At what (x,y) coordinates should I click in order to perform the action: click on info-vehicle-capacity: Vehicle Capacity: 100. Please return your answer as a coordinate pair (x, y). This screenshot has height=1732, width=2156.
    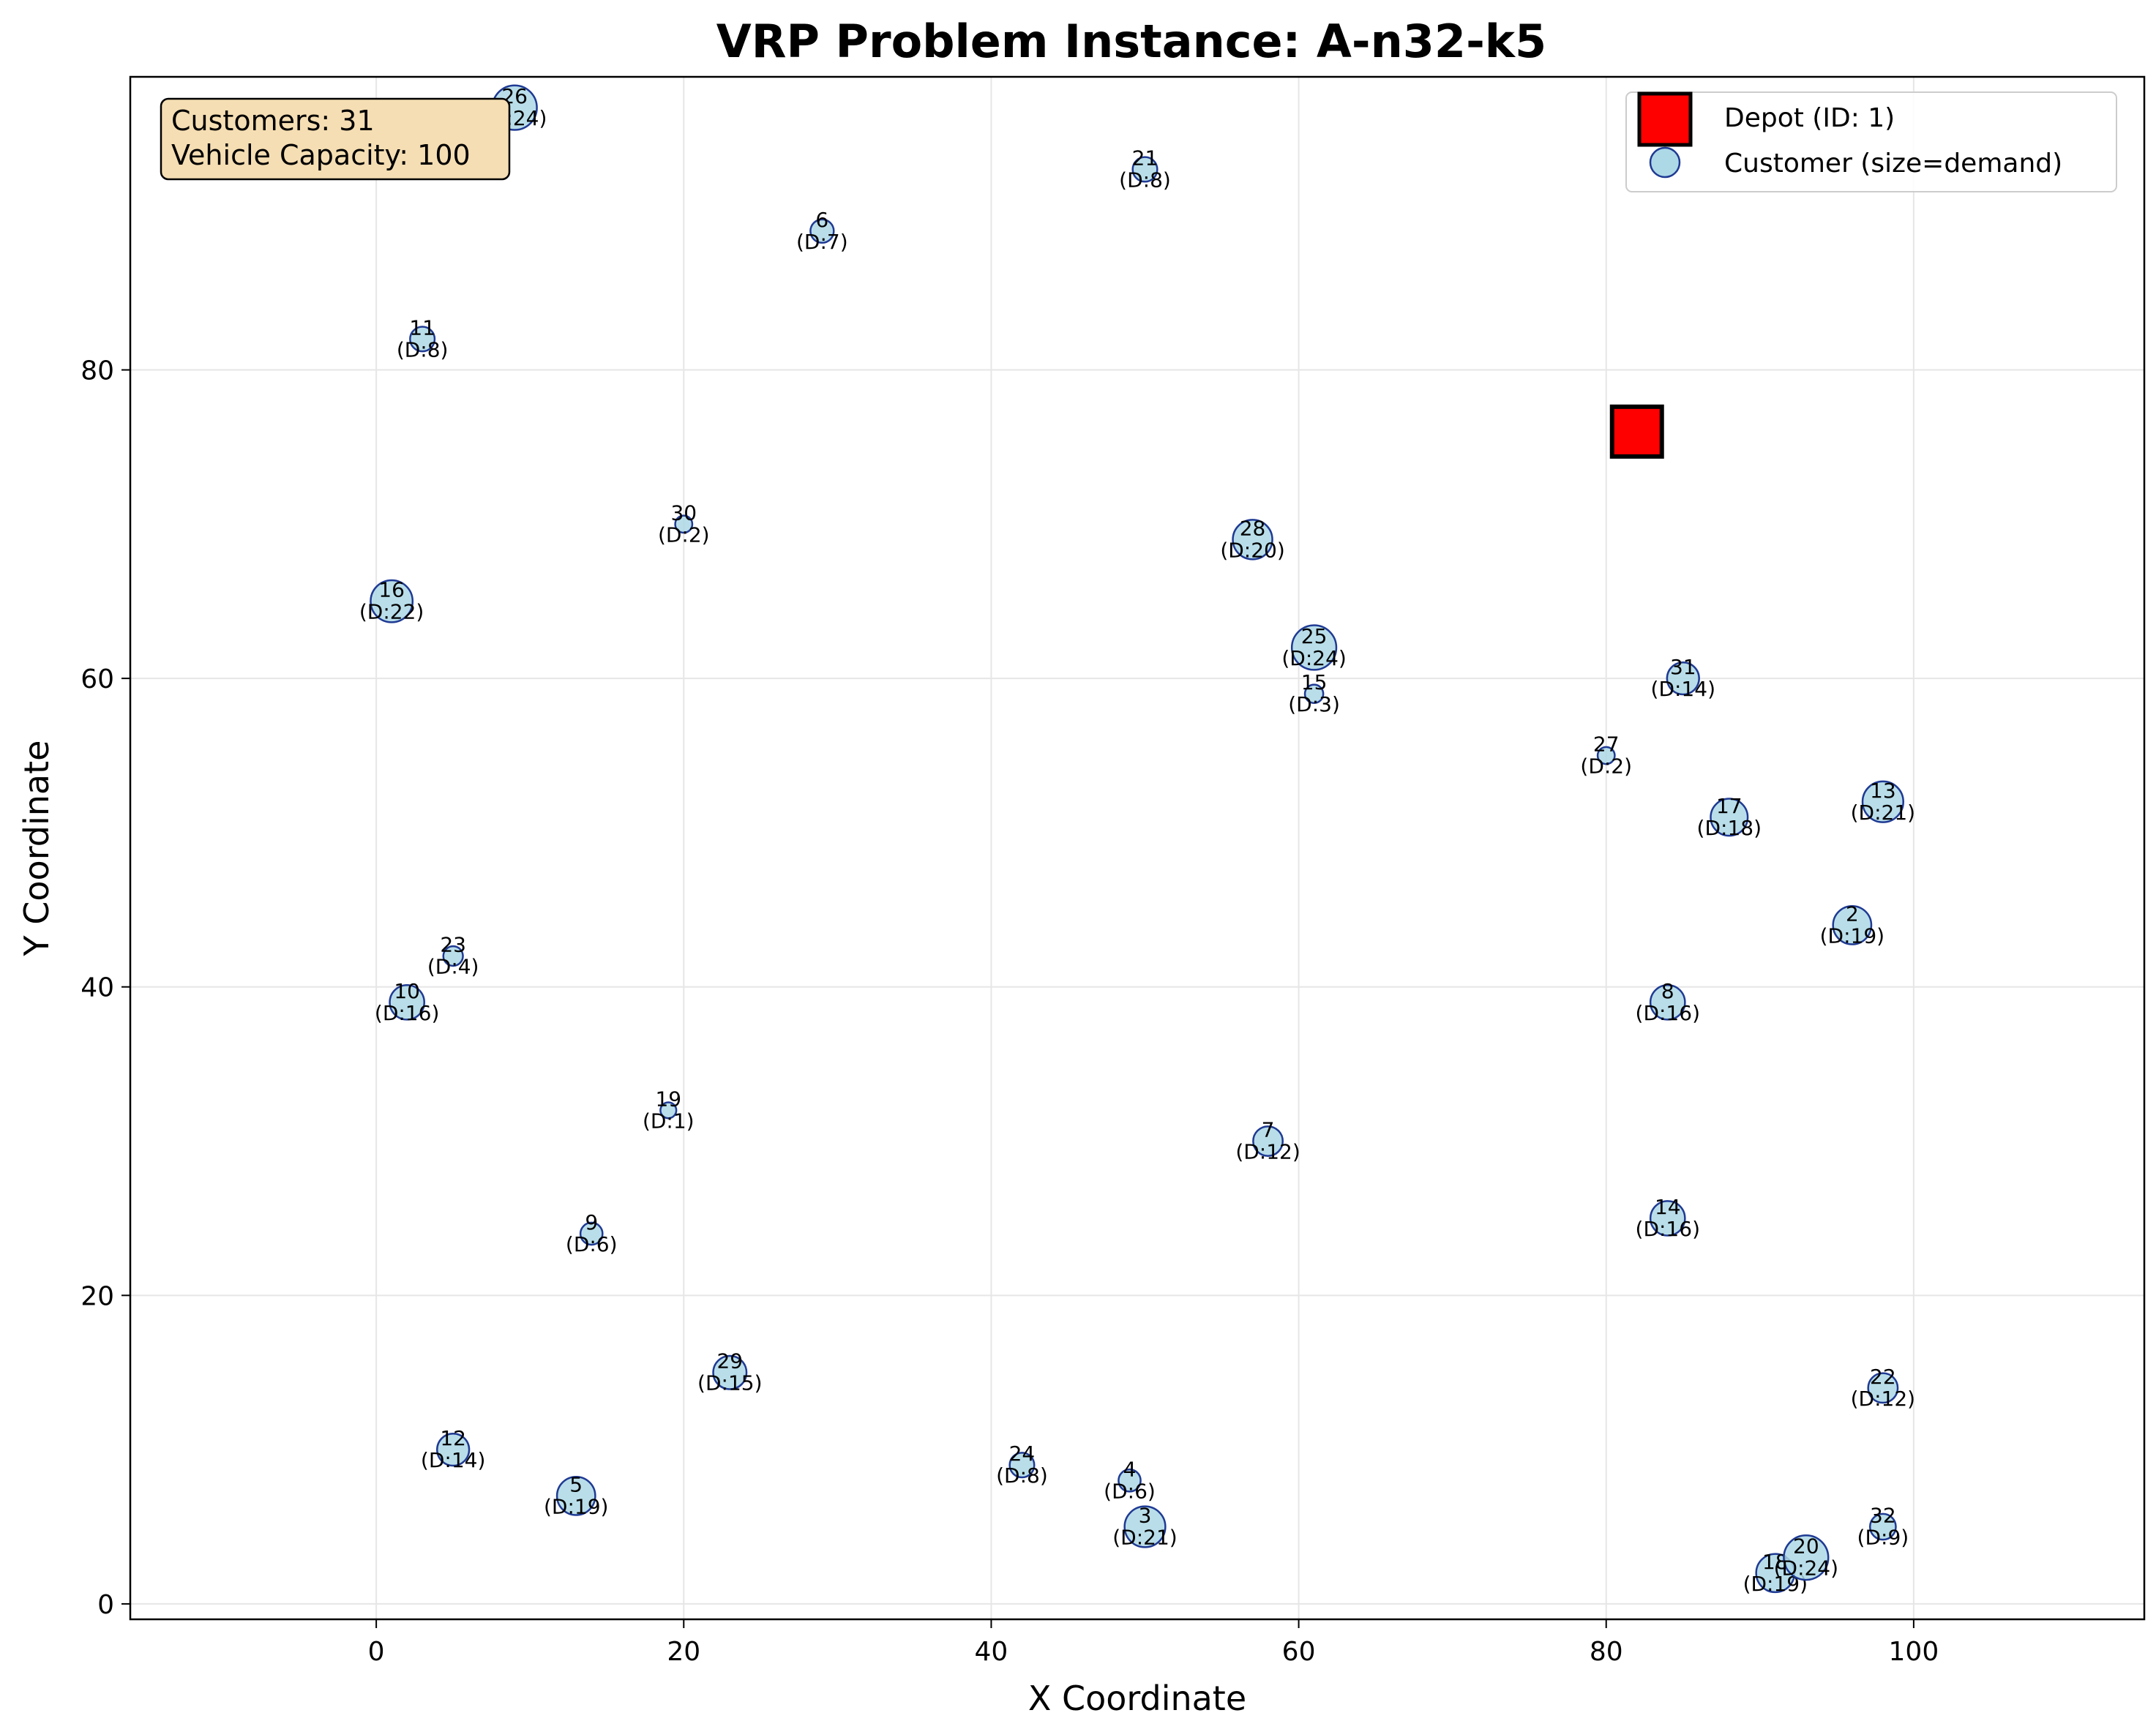
    Looking at the image, I should click on (321, 155).